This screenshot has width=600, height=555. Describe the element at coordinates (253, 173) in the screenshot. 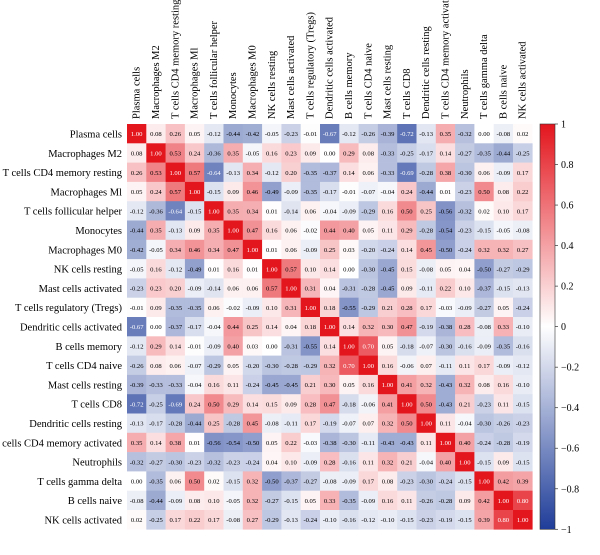

I see `cell-value-label: 0.34` at that location.